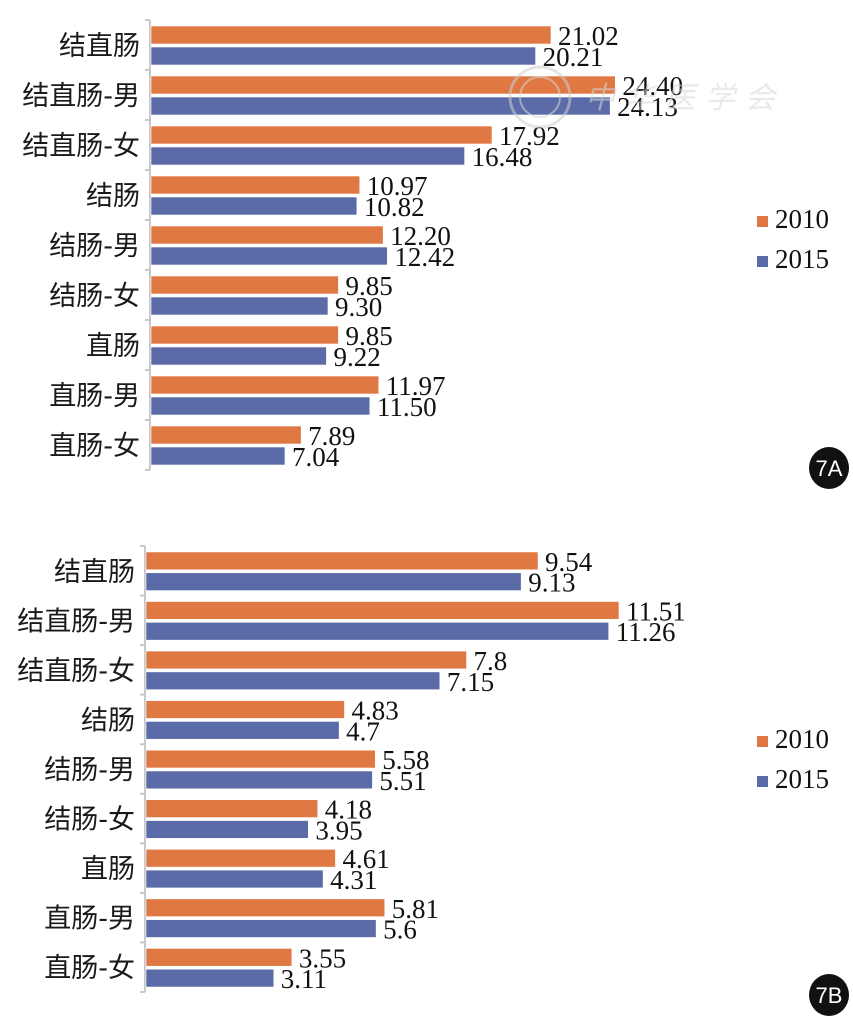 Image resolution: width=853 pixels, height=1020 pixels. What do you see at coordinates (353, 880) in the screenshot?
I see `data-label-2015-6: 4.31` at bounding box center [353, 880].